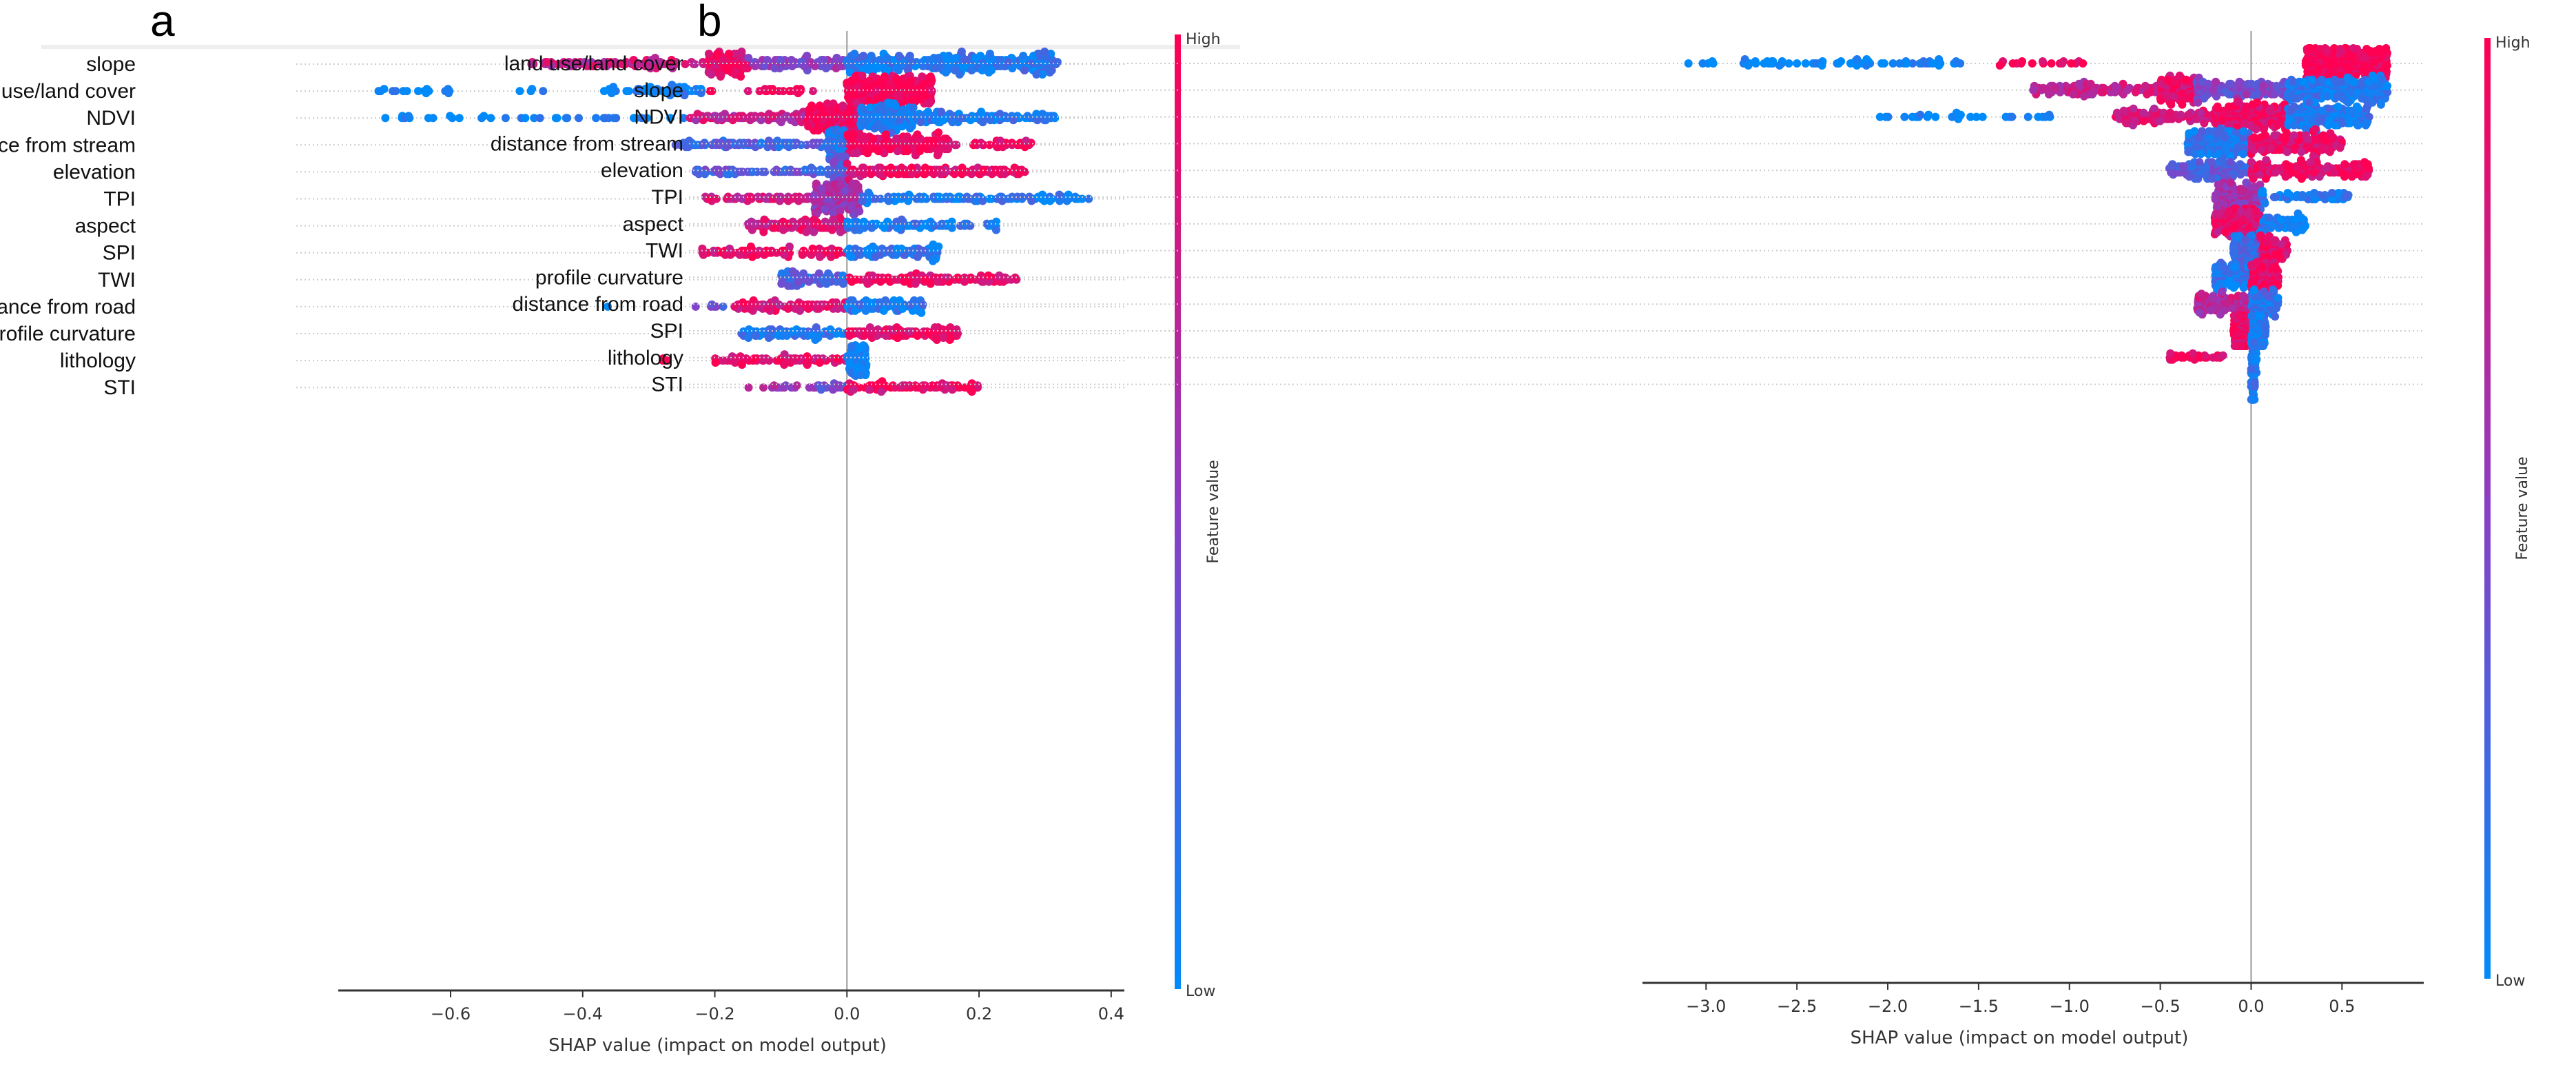 The width and height of the screenshot is (2576, 1078). I want to click on x-tick-label: −0.6, so click(451, 1014).